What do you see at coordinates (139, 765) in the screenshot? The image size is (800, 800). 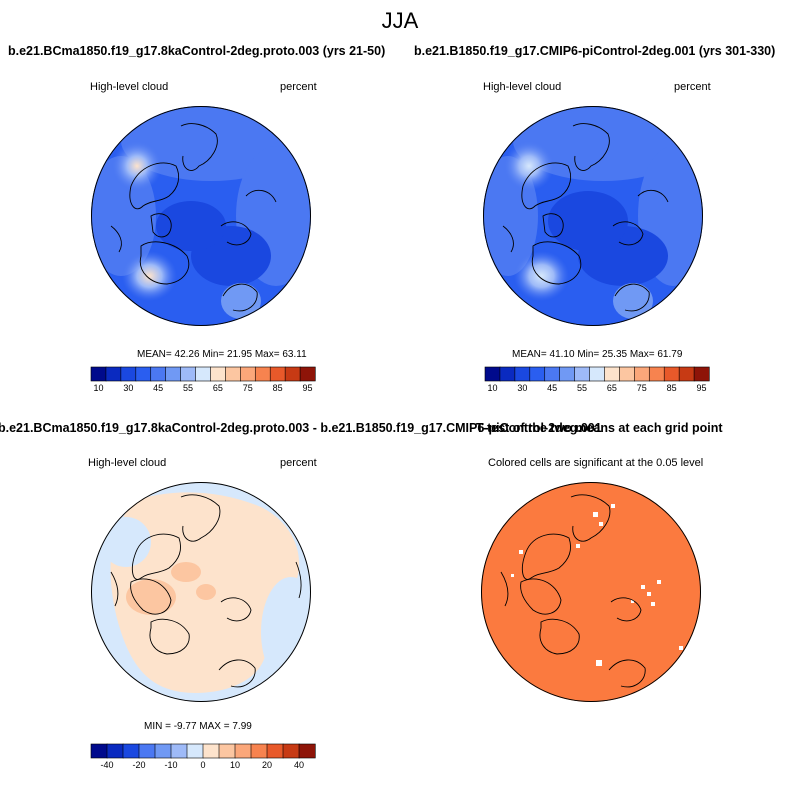 I see `colorbar-tick-label: -20` at bounding box center [139, 765].